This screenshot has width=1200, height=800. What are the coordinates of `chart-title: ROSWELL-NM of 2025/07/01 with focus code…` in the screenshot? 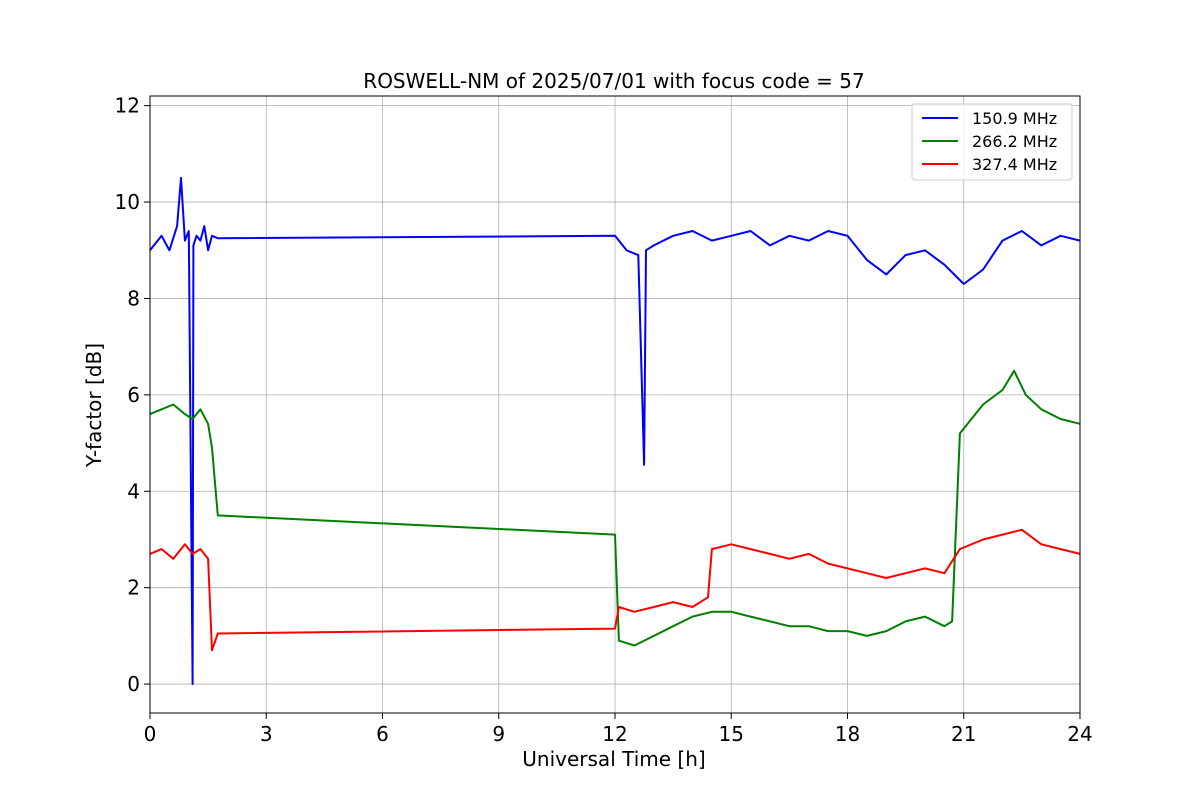 It's located at (613, 81).